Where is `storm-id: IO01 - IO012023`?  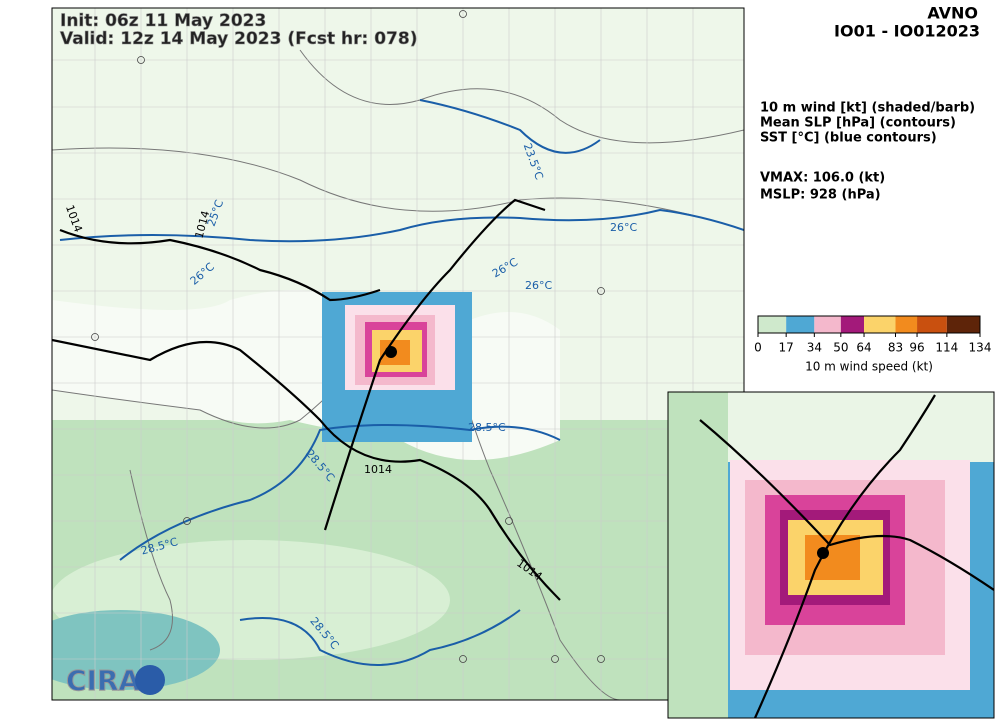 storm-id: IO01 - IO012023 is located at coordinates (907, 31).